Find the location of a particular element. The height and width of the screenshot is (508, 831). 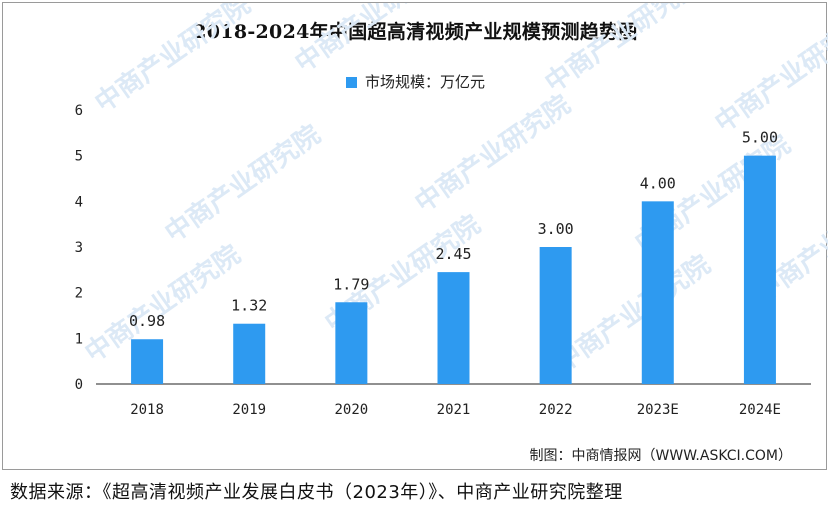

bar-2022 is located at coordinates (555, 315).